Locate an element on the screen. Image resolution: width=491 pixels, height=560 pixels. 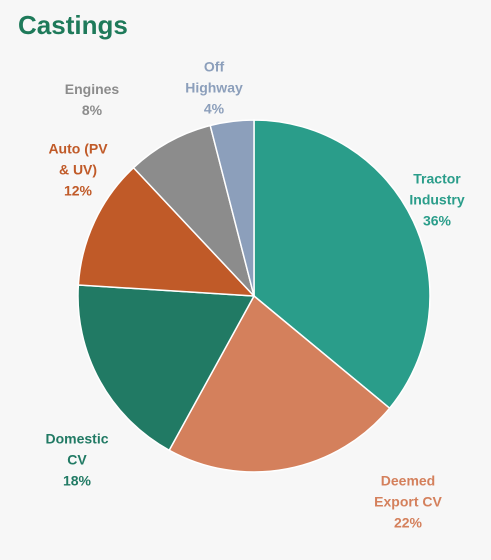
slice-category-label: Off Highway is located at coordinates (214, 77).